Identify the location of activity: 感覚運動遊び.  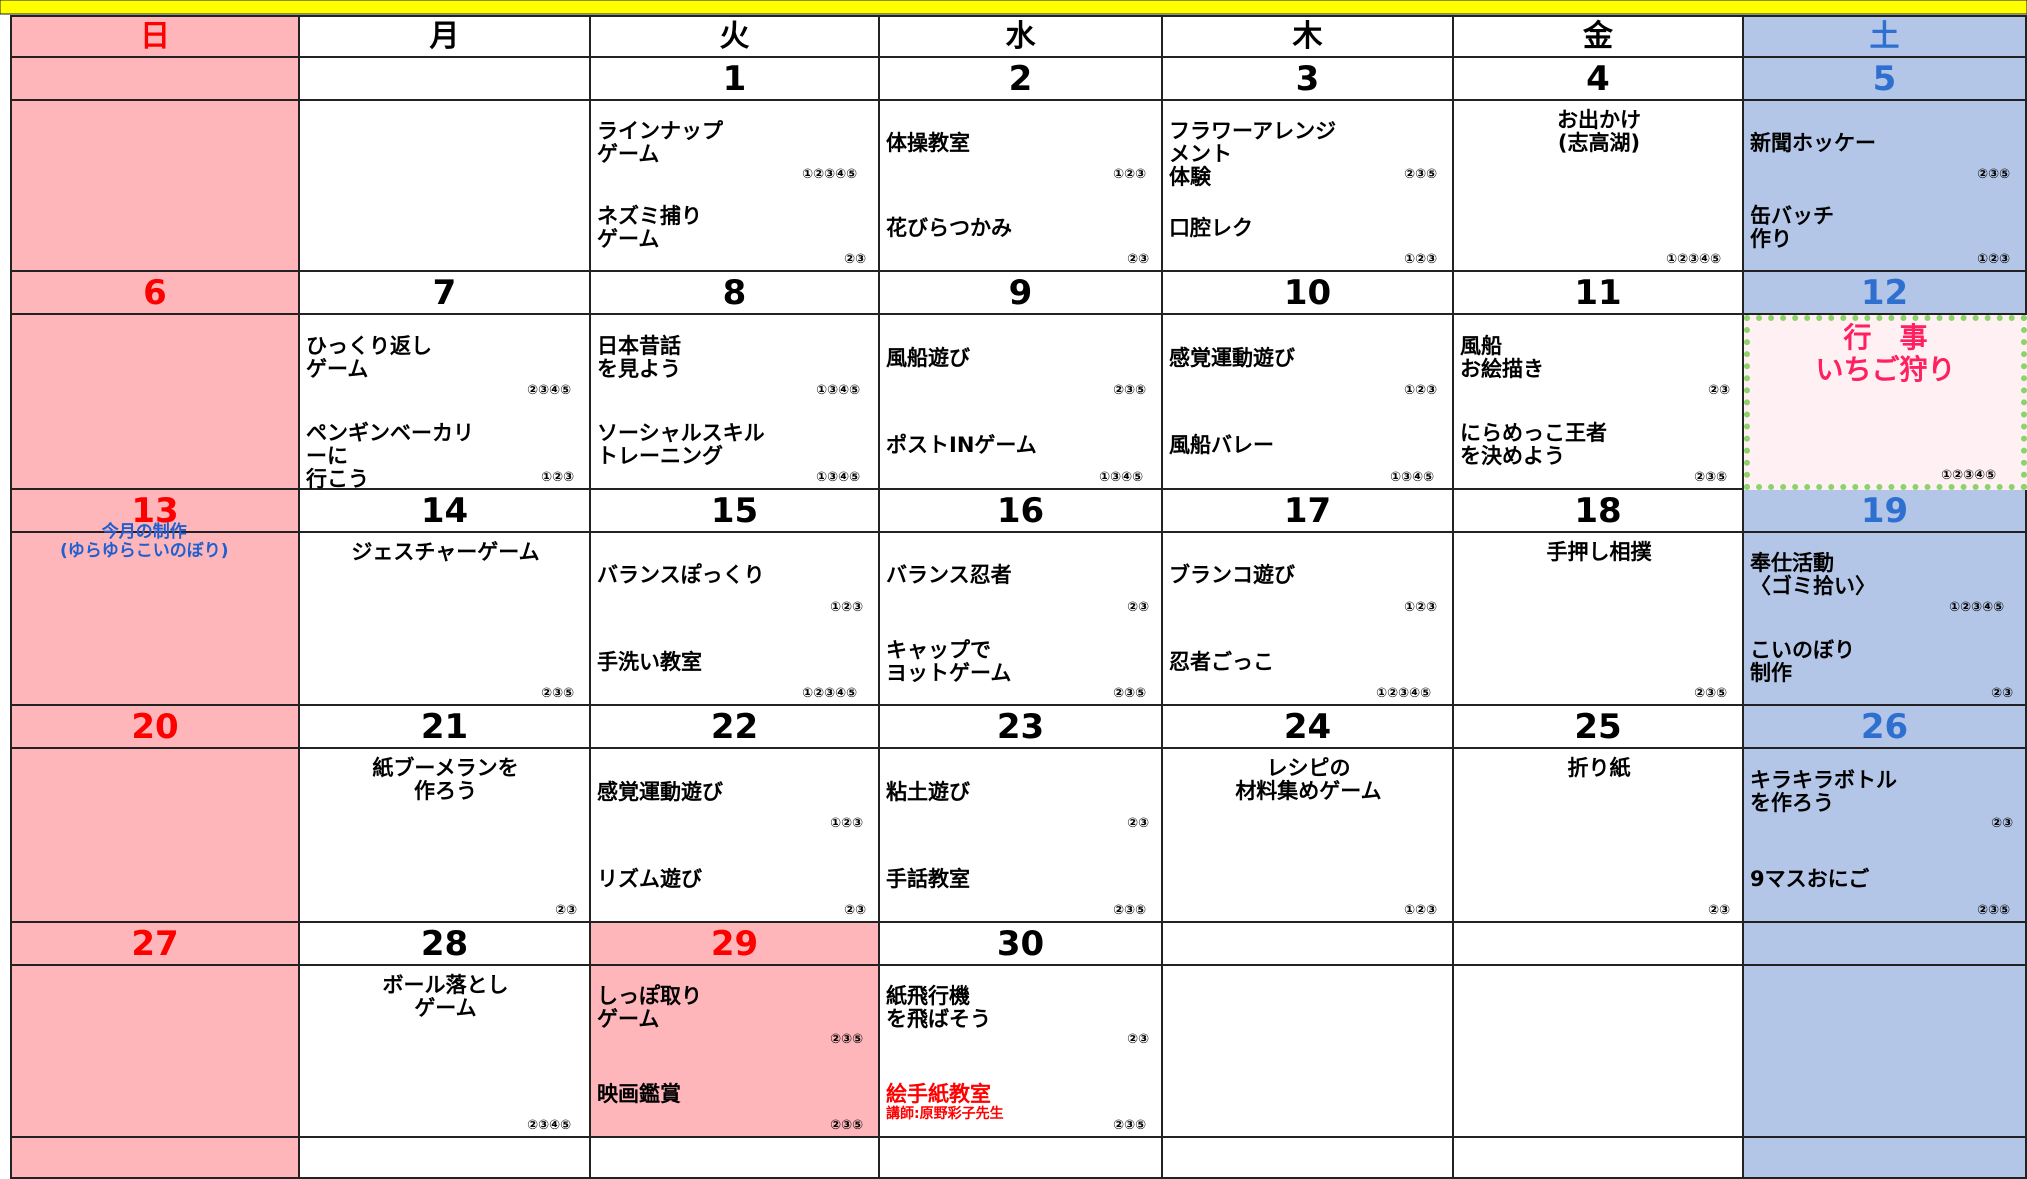
(1232, 357).